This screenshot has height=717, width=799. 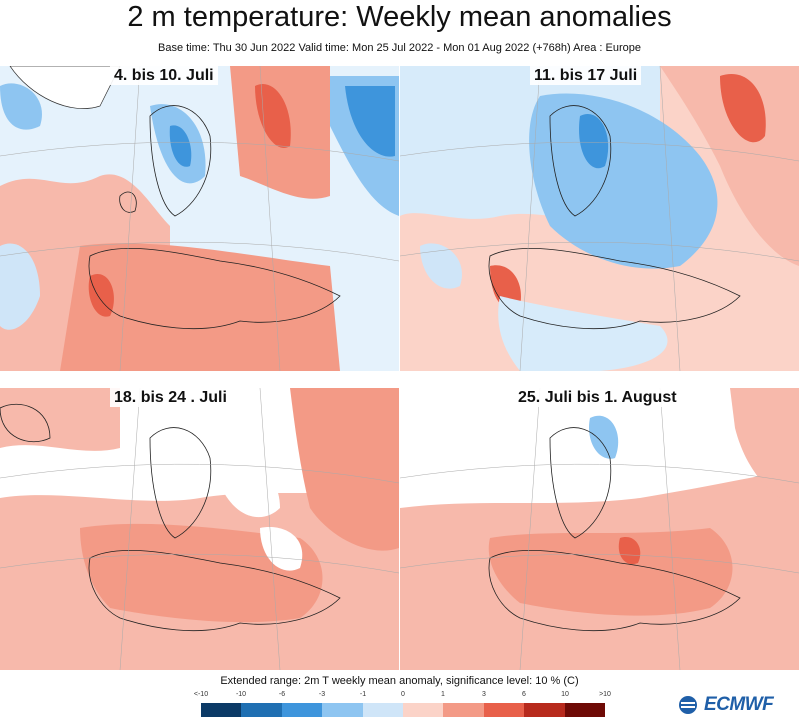 What do you see at coordinates (201, 694) in the screenshot?
I see `legend-tick: <-10` at bounding box center [201, 694].